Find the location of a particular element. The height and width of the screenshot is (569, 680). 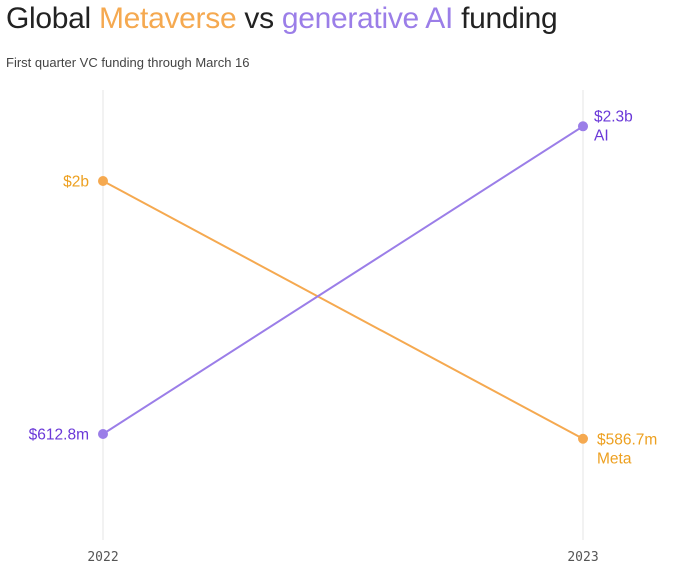

title-generative-ai: generative AI is located at coordinates (367, 18).